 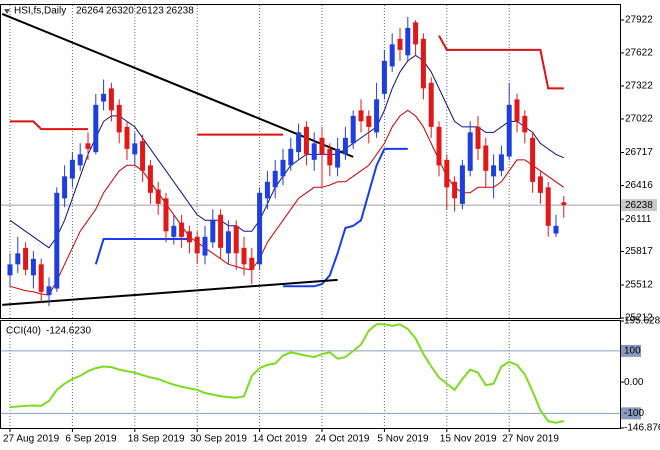 I want to click on y-tick-label: 27322, so click(x=639, y=86).